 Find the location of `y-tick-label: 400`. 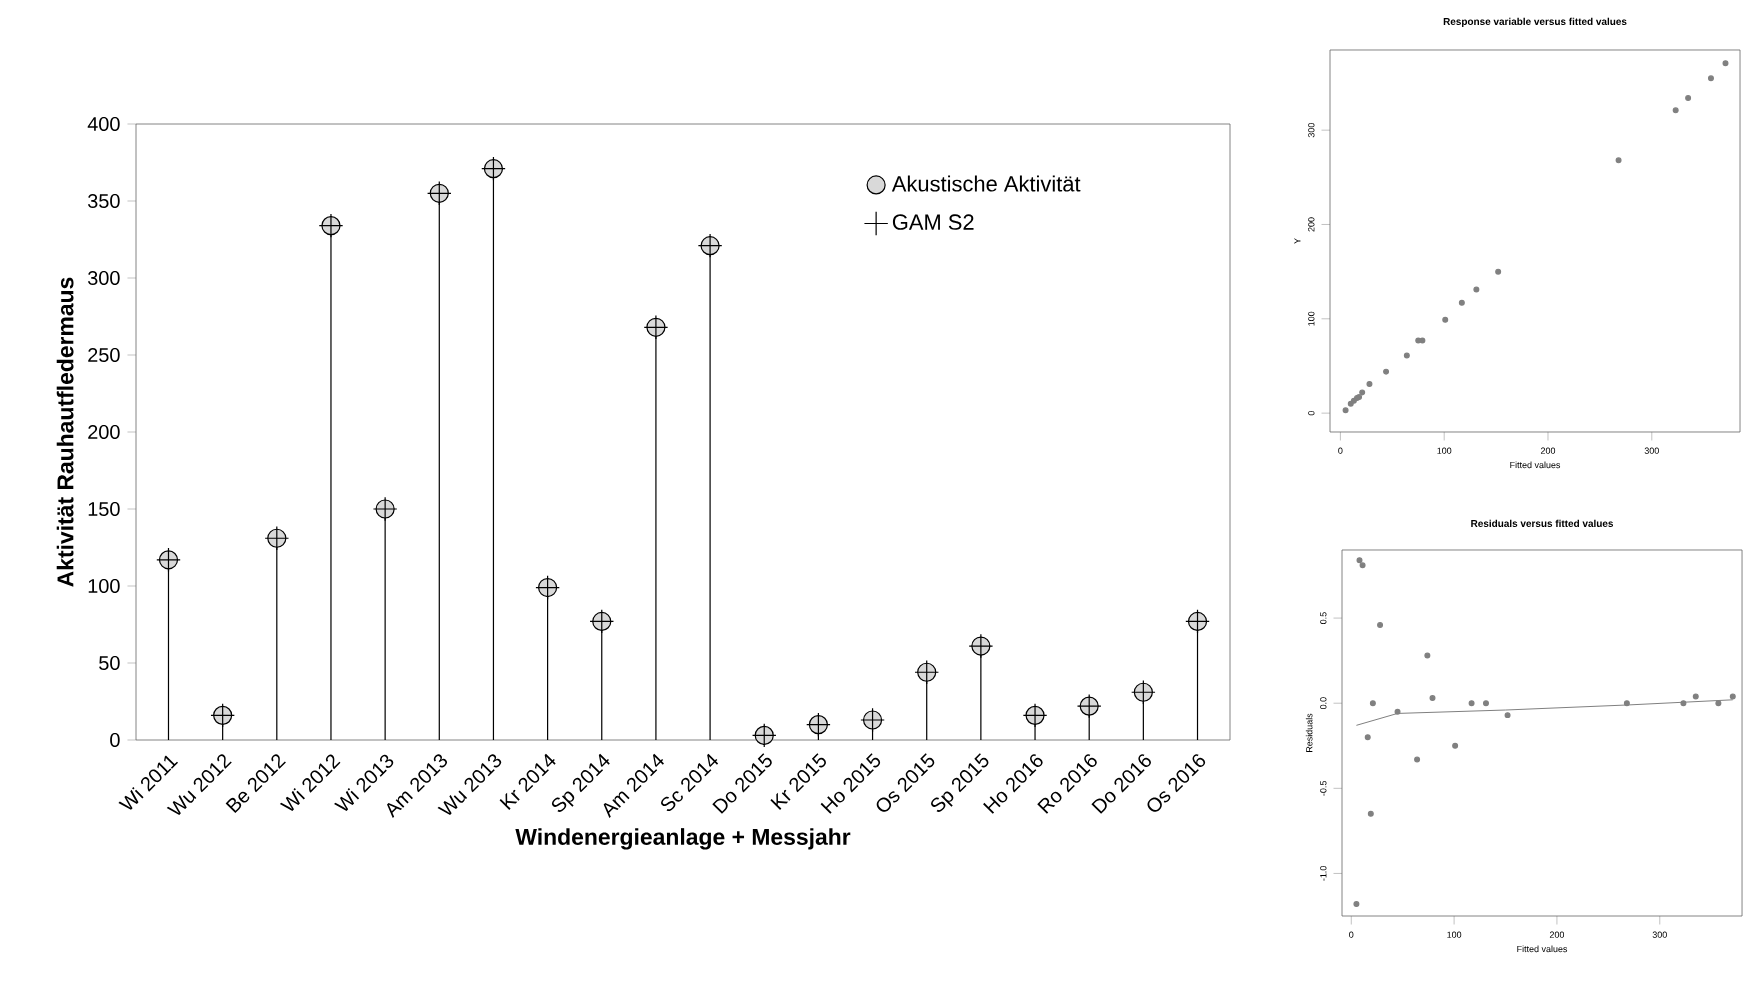

y-tick-label: 400 is located at coordinates (103, 124).